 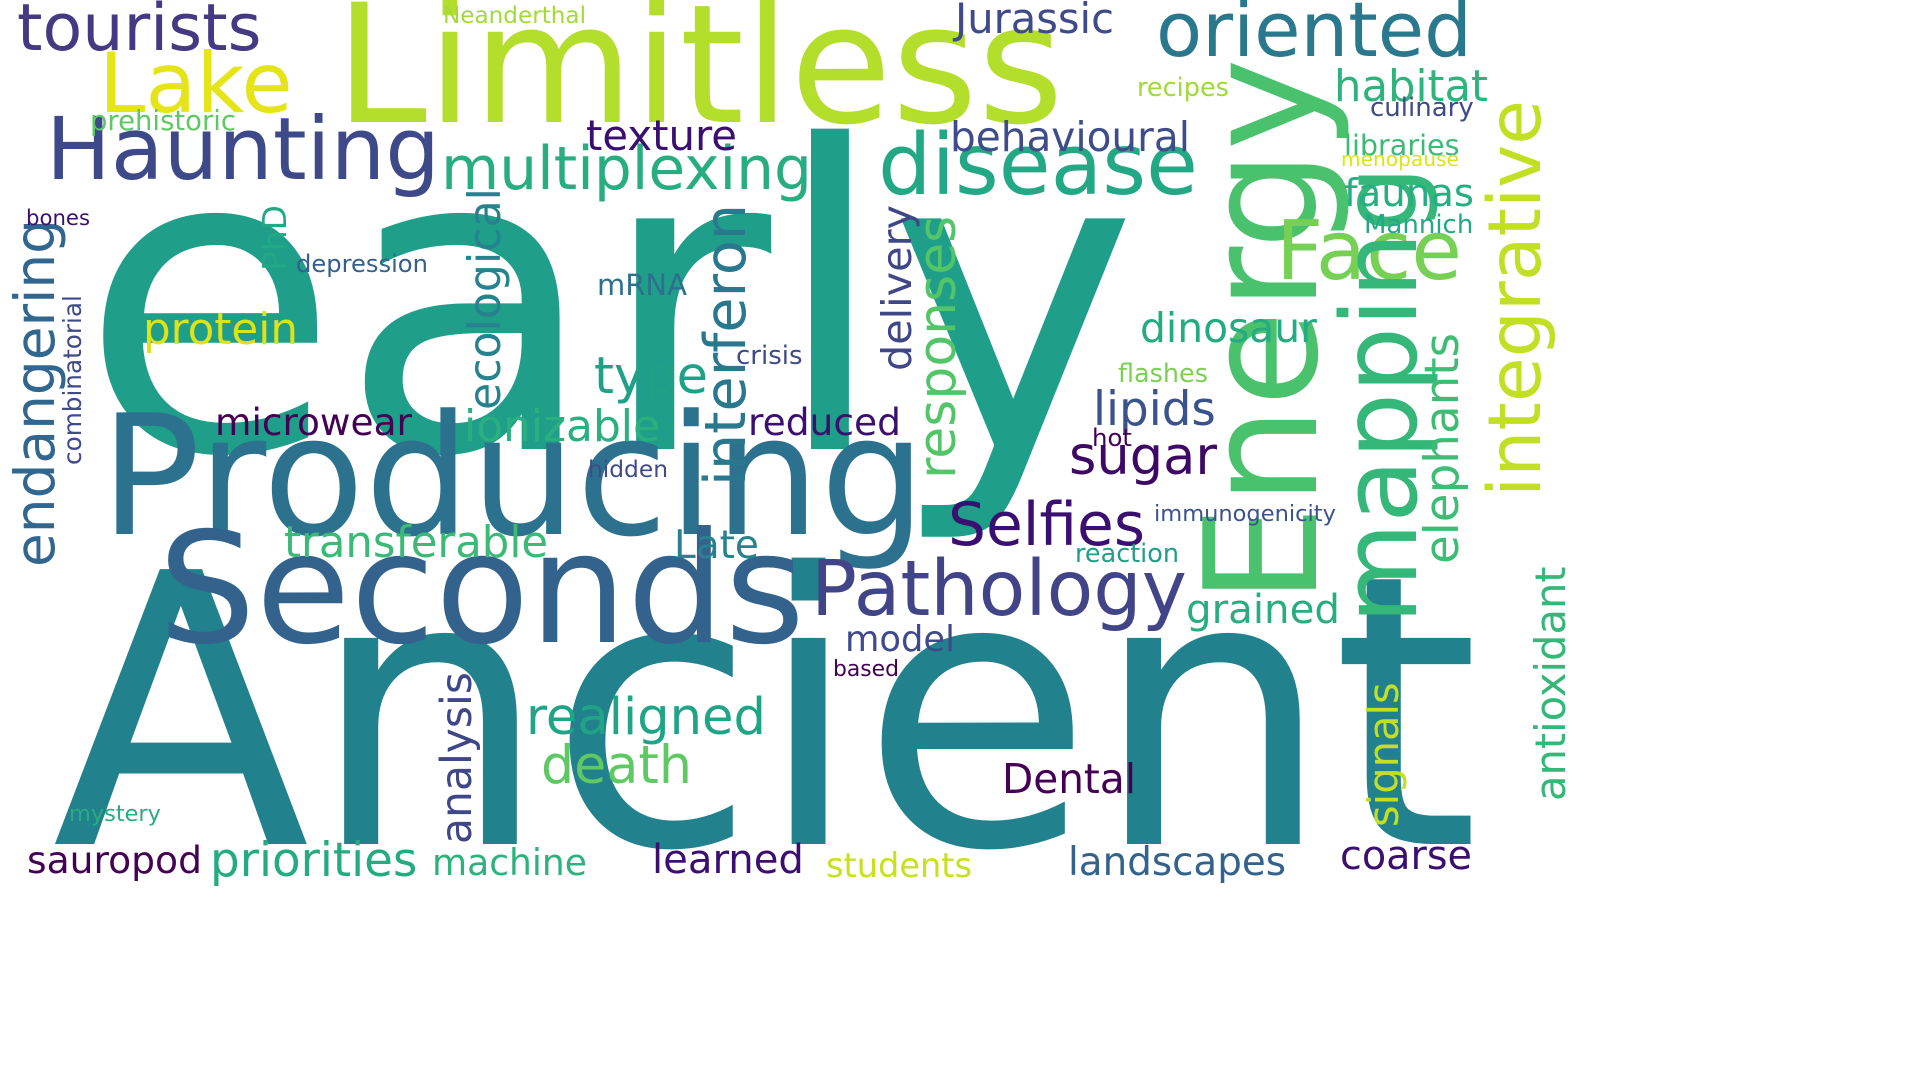 I want to click on word-immunogenicity: immunogenicity, so click(x=1245, y=514).